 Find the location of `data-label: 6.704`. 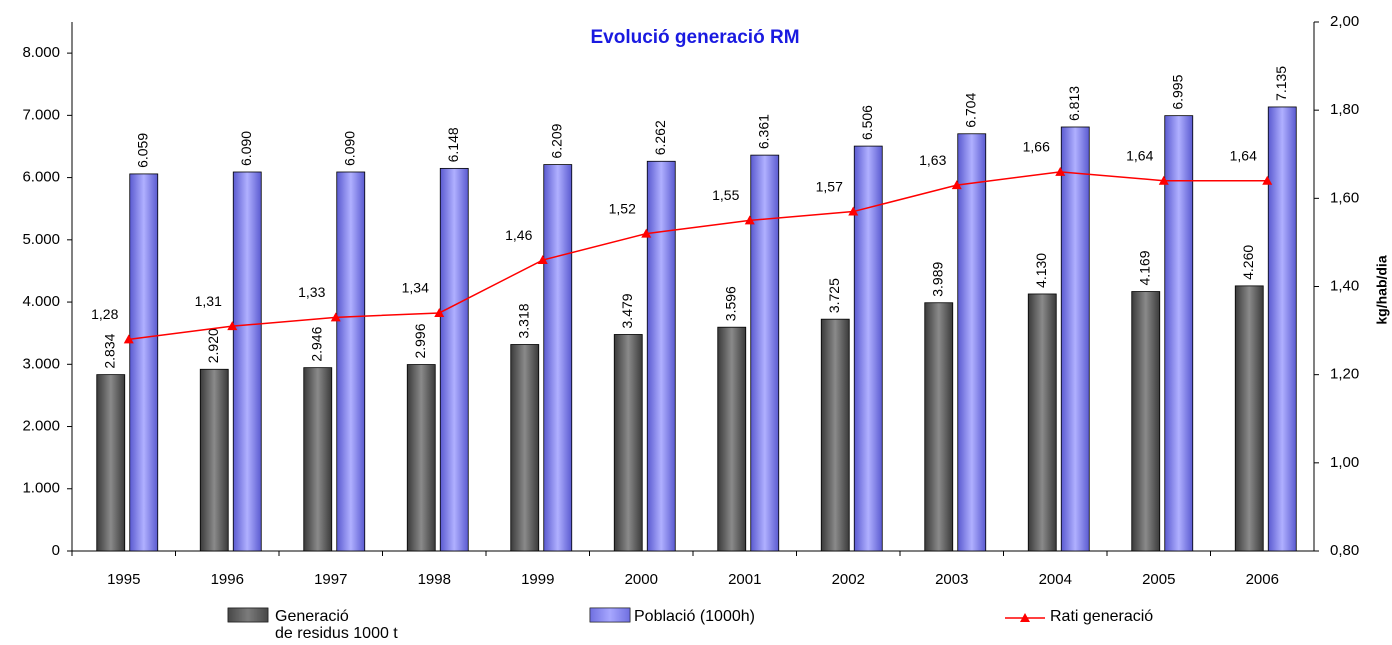

data-label: 6.704 is located at coordinates (970, 110).